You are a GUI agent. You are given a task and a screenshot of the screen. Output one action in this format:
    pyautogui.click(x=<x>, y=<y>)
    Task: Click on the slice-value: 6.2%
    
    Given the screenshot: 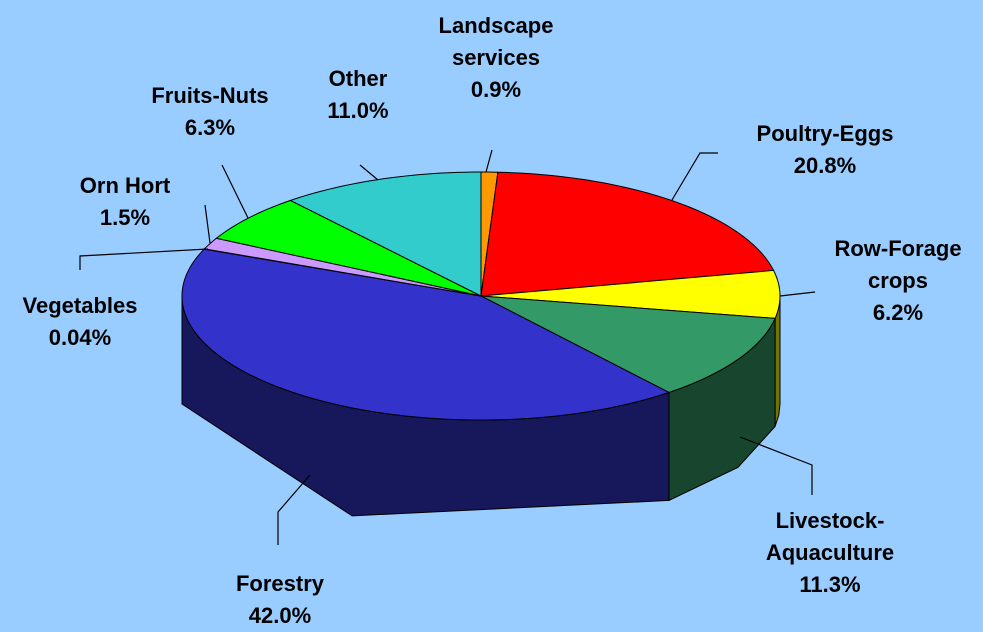 What is the action you would take?
    pyautogui.click(x=898, y=312)
    